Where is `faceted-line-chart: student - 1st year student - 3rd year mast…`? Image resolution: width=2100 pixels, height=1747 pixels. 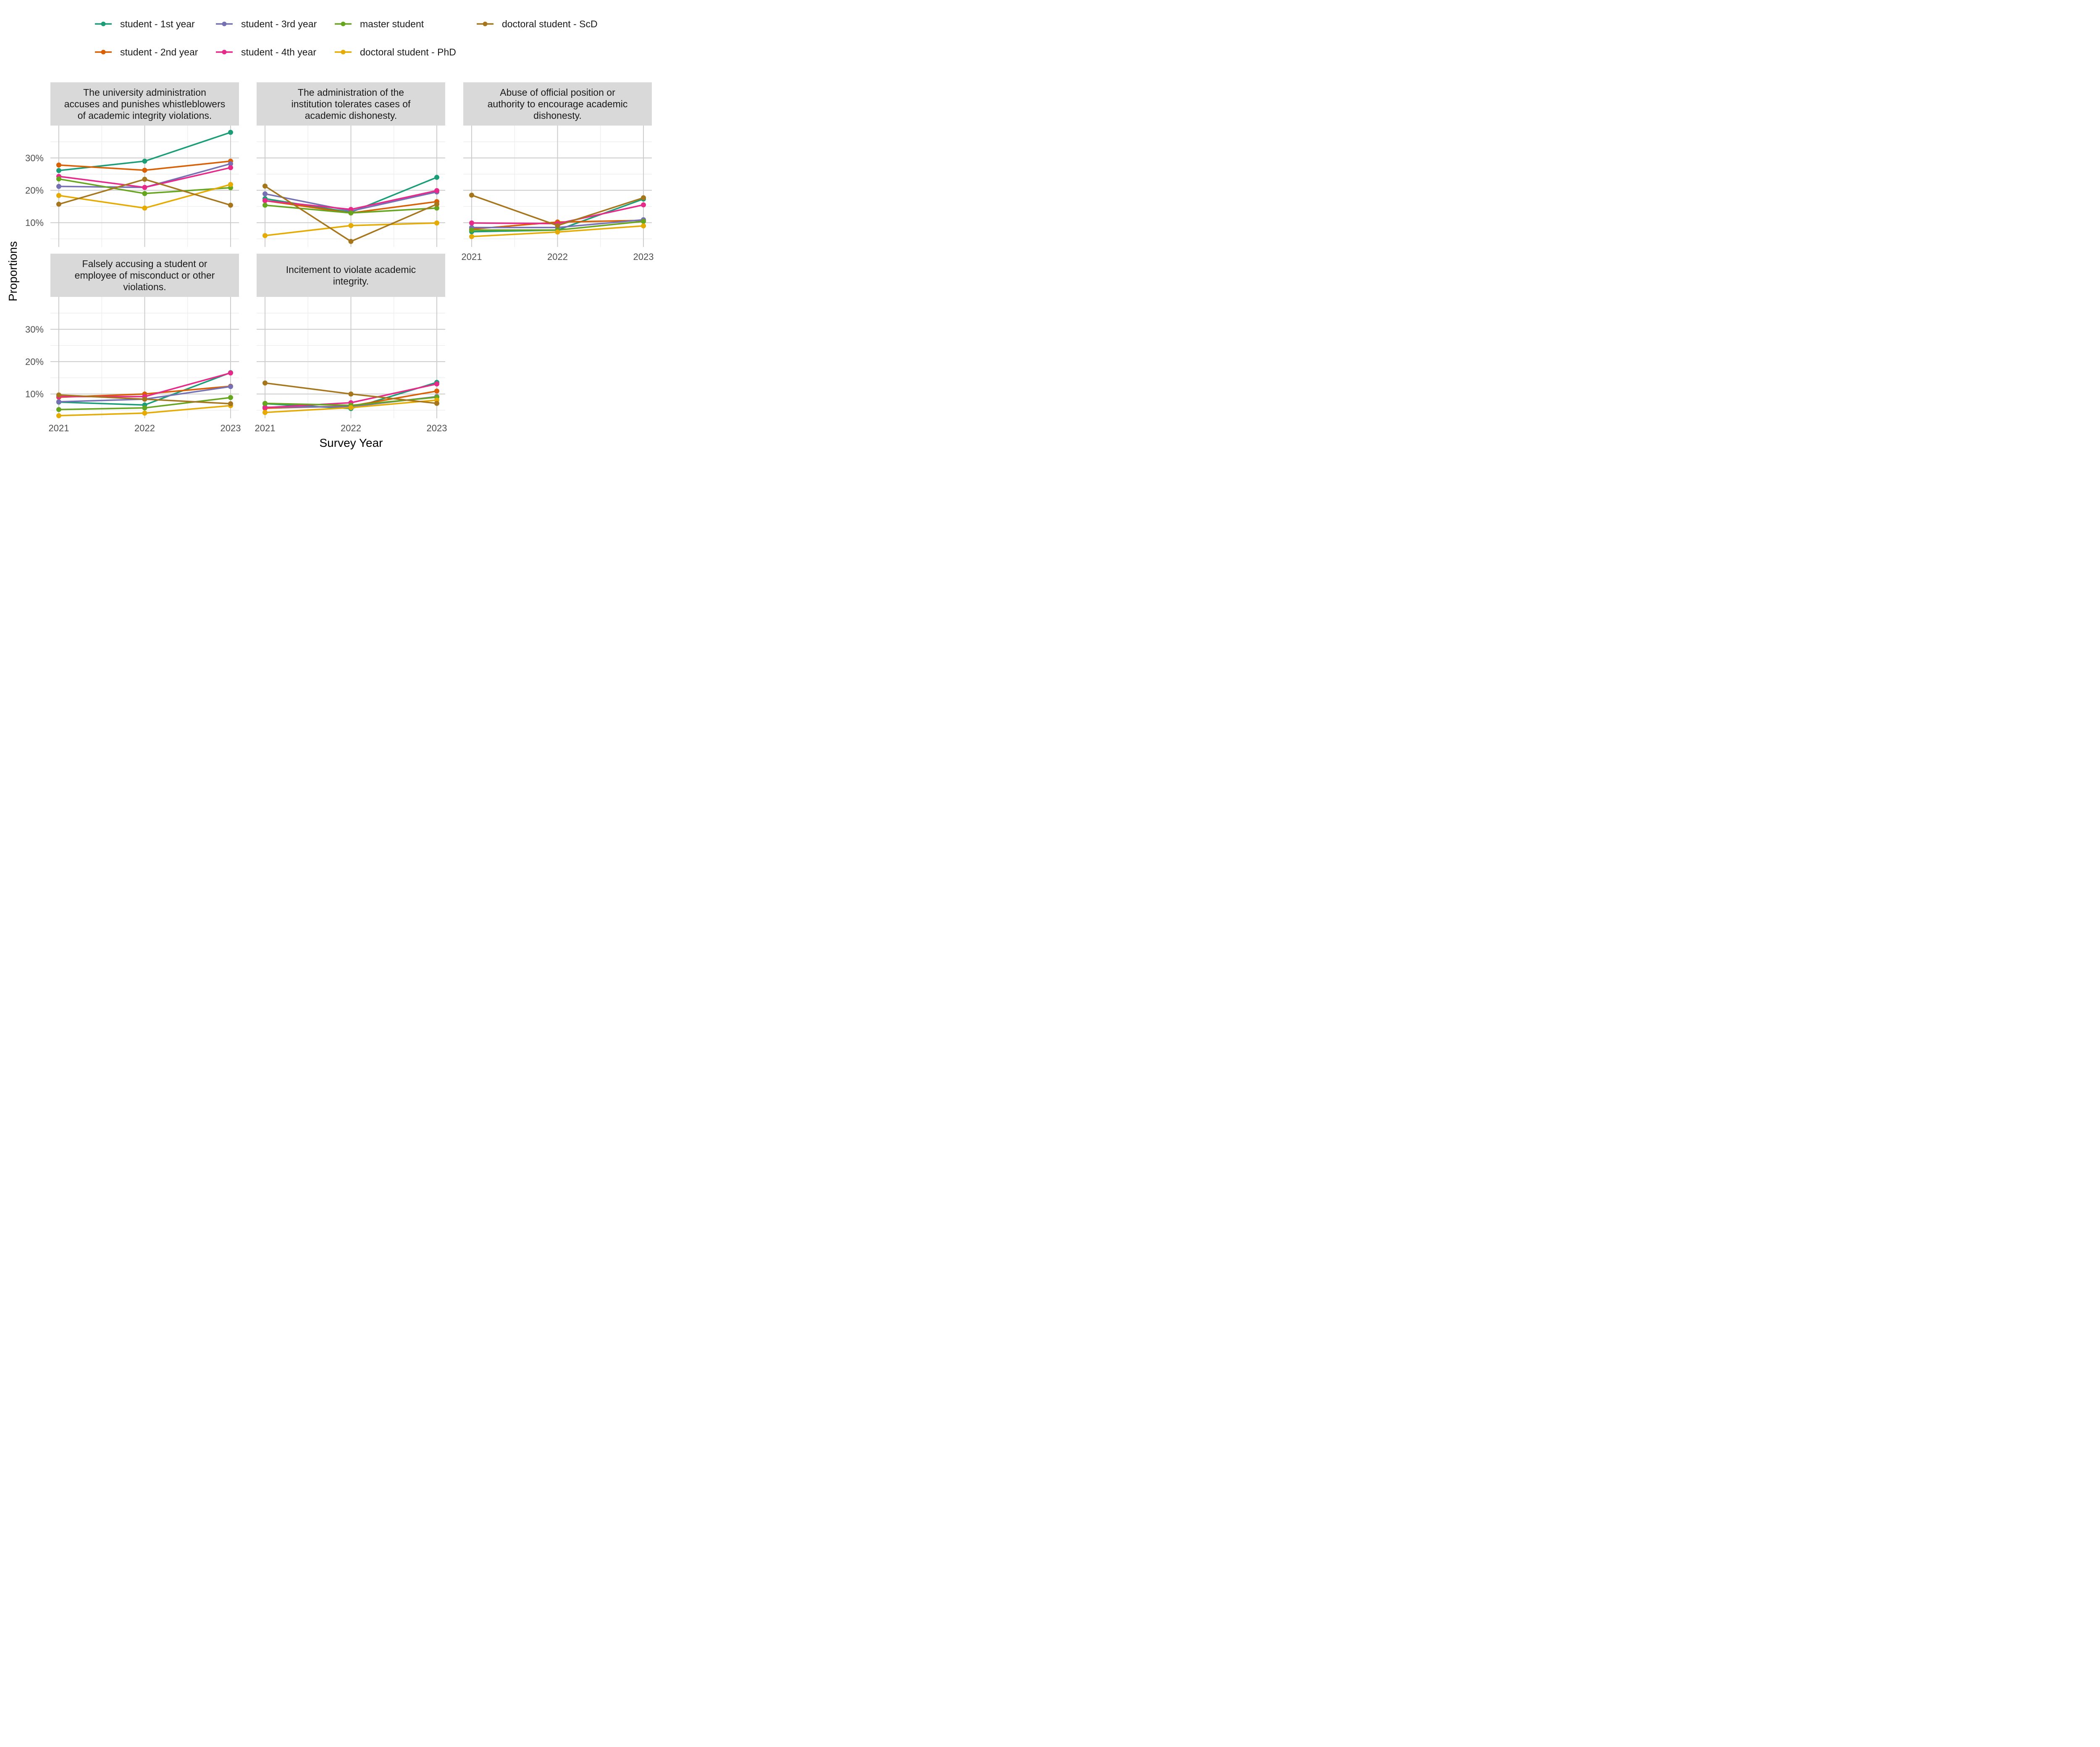 faceted-line-chart: student - 1st year student - 3rd year mast… is located at coordinates (330, 233).